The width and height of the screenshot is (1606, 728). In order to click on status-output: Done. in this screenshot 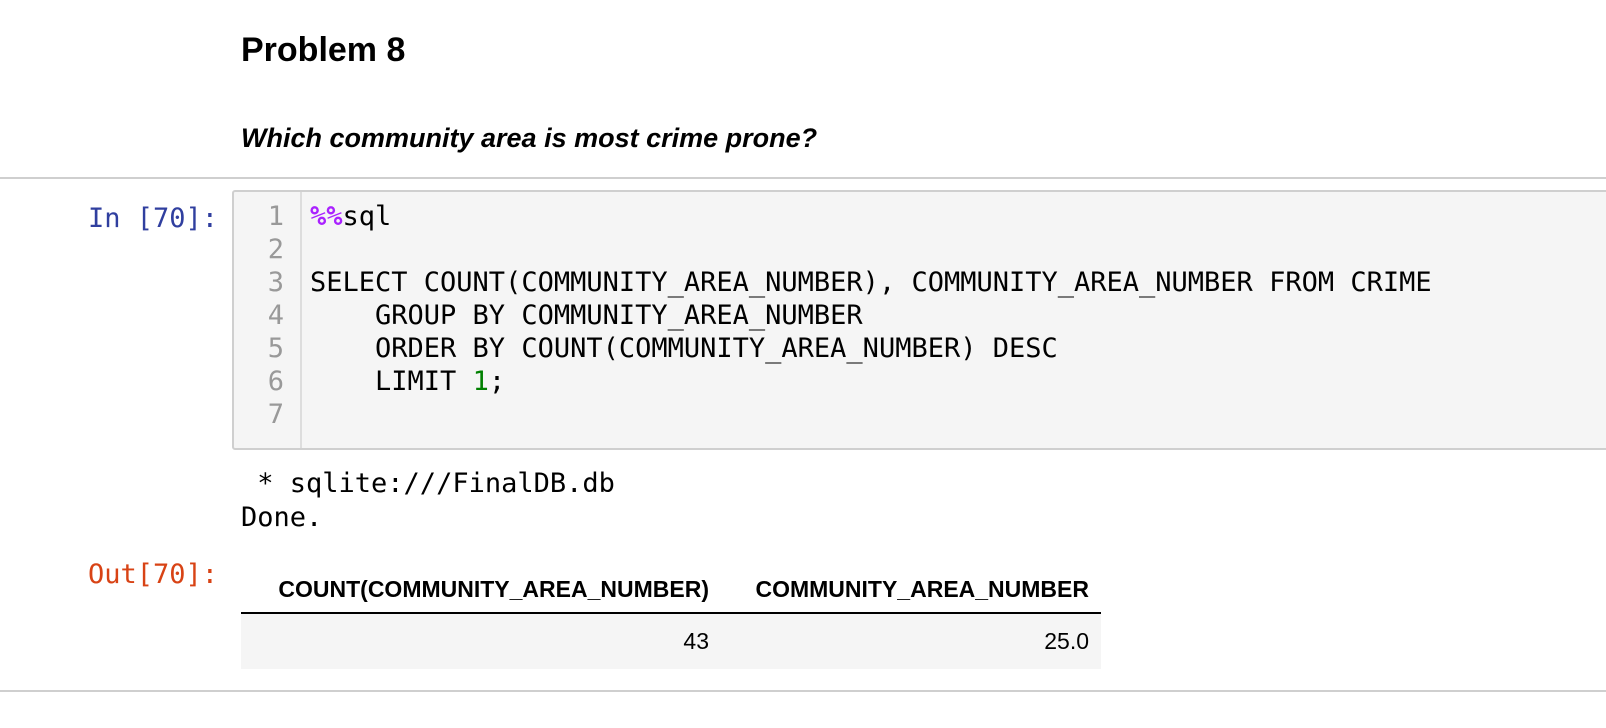, I will do `click(282, 517)`.